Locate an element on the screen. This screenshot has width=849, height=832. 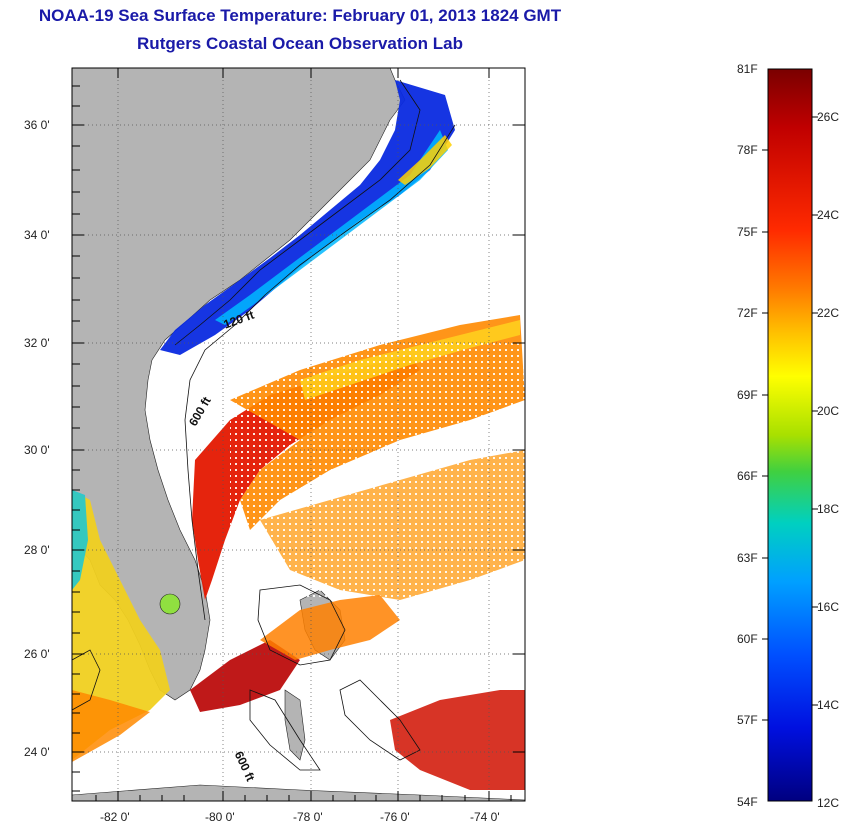
sst-cyan-band is located at coordinates (331, 227).